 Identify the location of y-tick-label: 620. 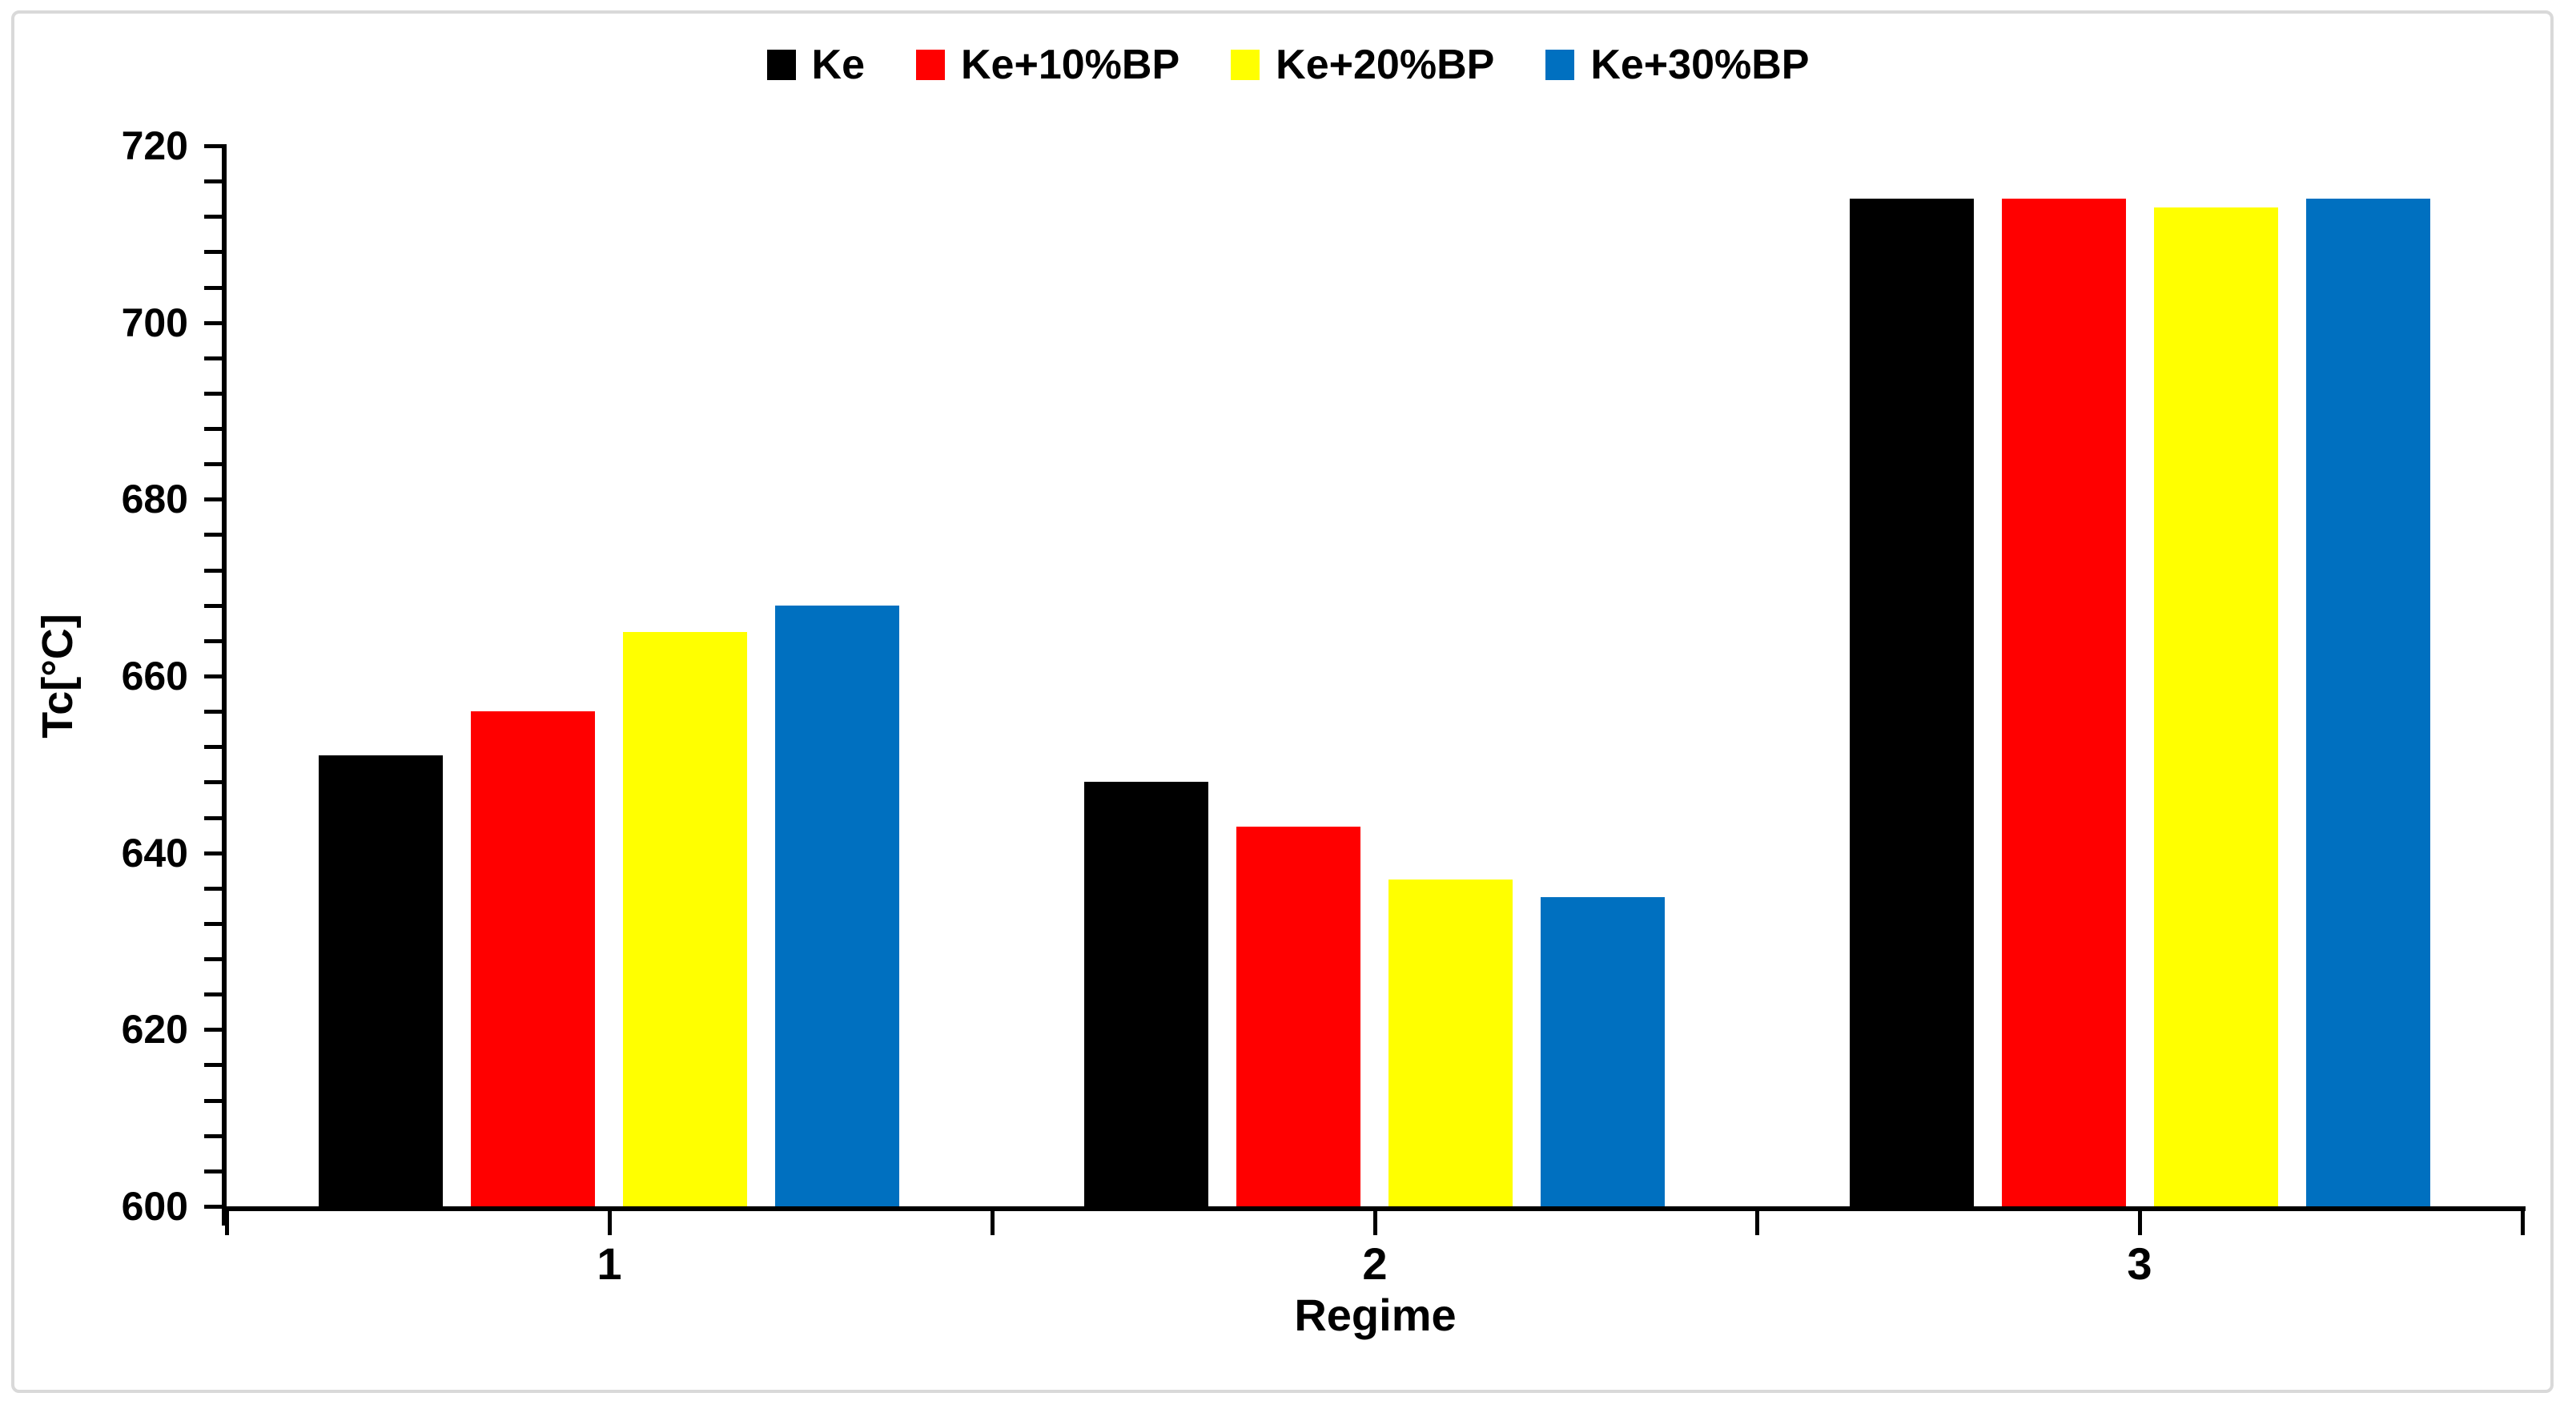
(154, 1030).